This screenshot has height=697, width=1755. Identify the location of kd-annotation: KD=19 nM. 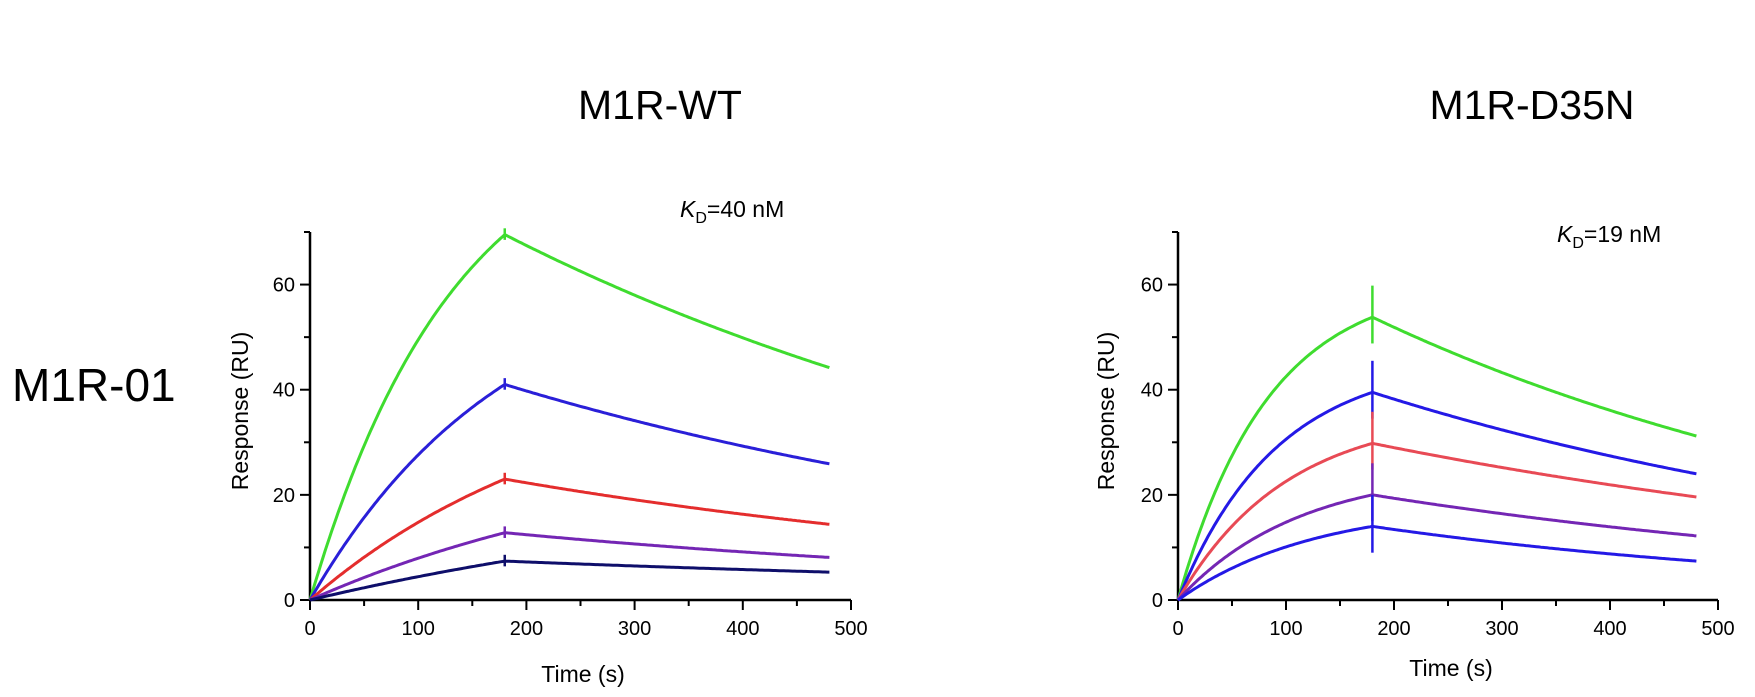
(1609, 236).